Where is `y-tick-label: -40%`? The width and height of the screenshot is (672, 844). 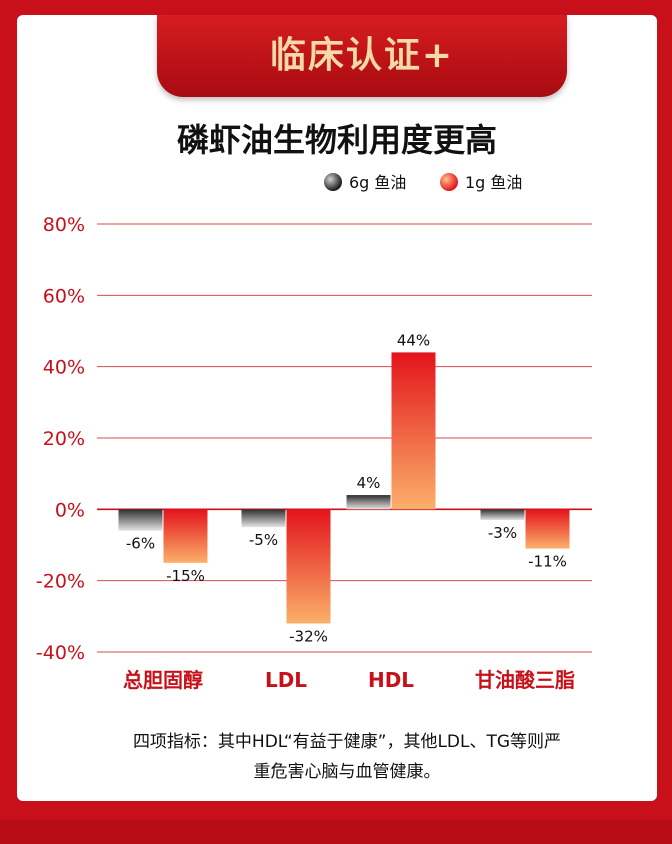
y-tick-label: -40% is located at coordinates (60, 653).